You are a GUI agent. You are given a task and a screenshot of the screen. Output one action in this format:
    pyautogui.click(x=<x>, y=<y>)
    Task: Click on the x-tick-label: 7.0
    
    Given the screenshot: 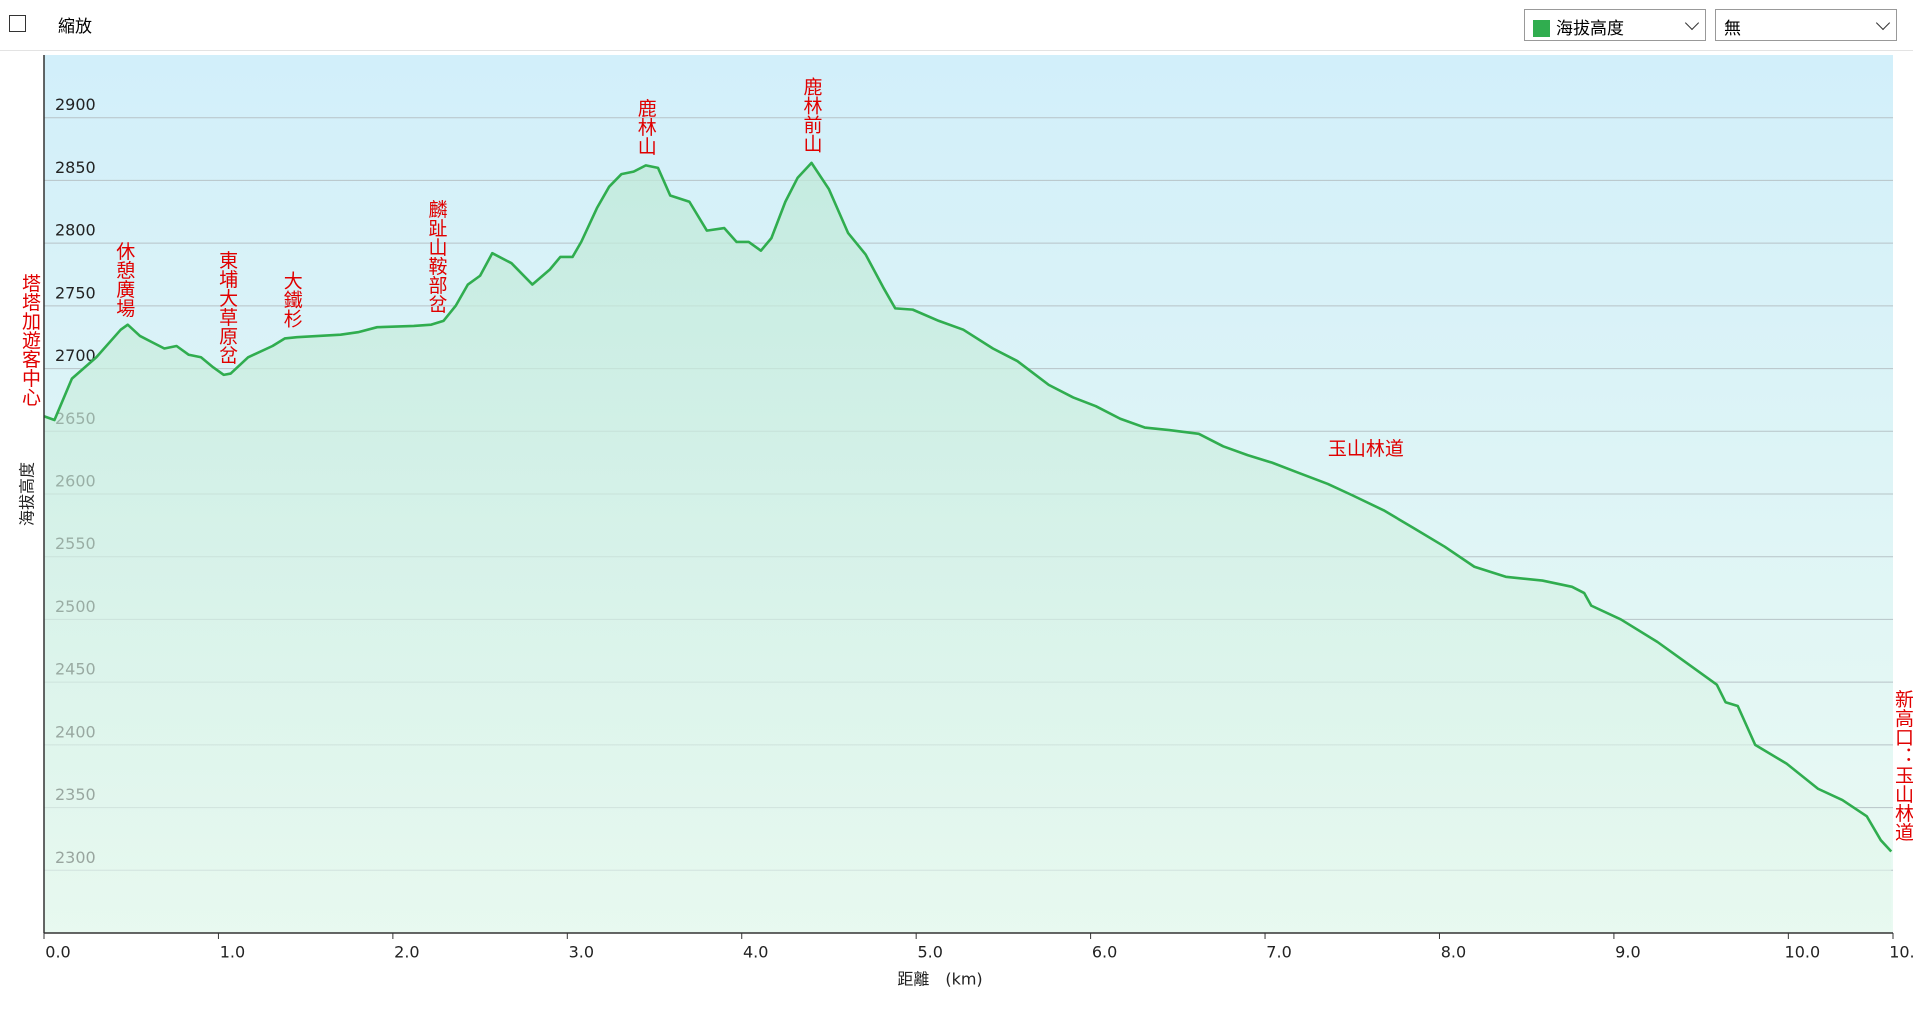 What is the action you would take?
    pyautogui.click(x=1278, y=952)
    